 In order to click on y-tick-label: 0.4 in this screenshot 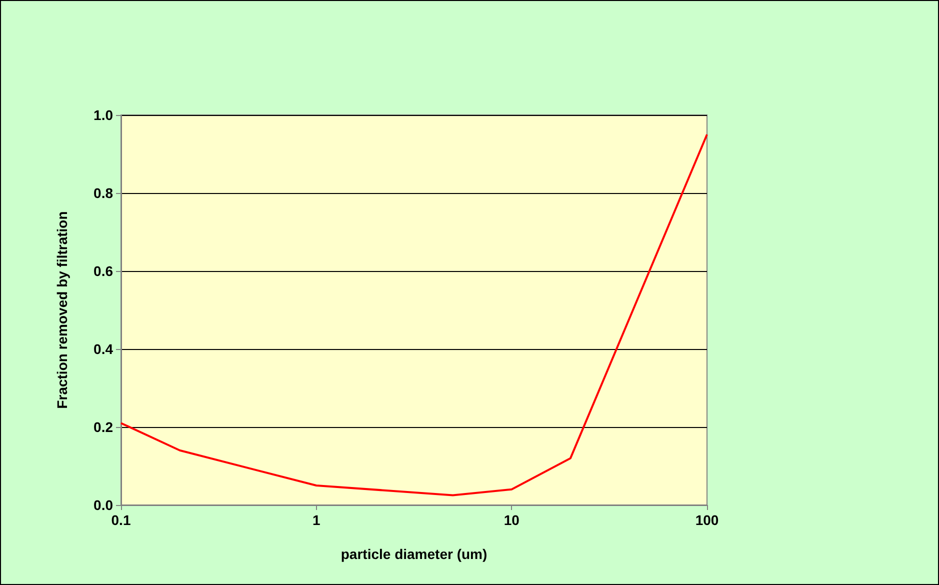, I will do `click(104, 349)`.